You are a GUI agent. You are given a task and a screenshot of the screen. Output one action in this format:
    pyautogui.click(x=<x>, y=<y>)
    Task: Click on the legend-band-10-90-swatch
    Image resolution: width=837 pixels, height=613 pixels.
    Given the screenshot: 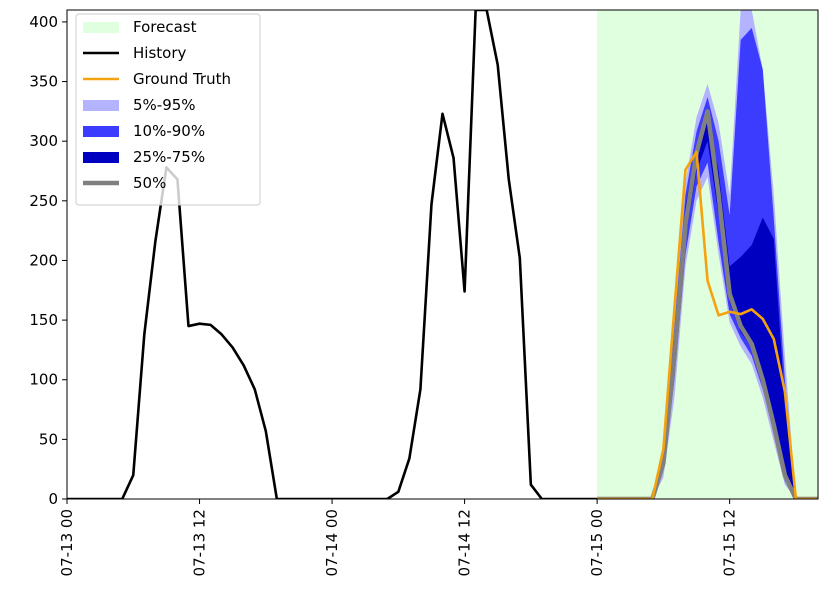 What is the action you would take?
    pyautogui.click(x=101, y=131)
    